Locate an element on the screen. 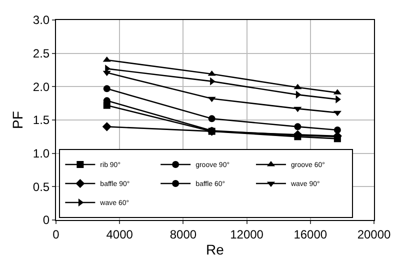 The height and width of the screenshot is (268, 404). x-tick-label: 12000 is located at coordinates (247, 234).